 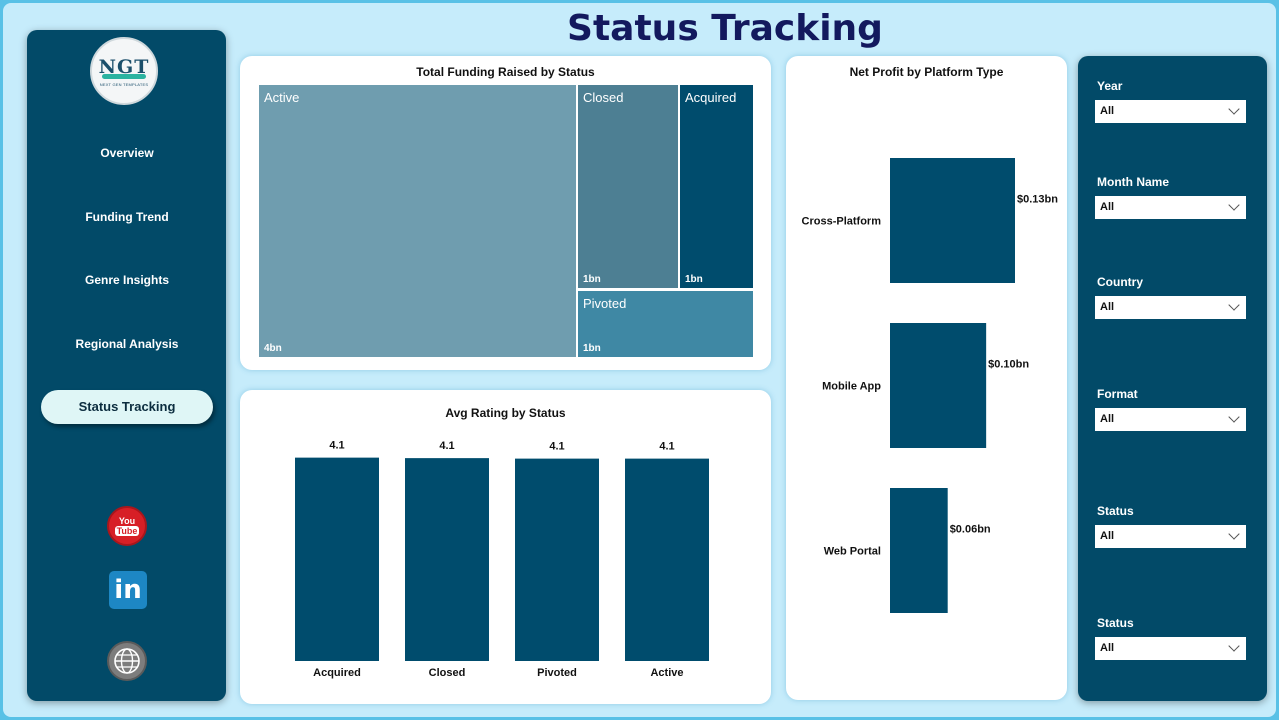 What do you see at coordinates (127, 531) in the screenshot?
I see `youtube-icon-text-tube: Tube` at bounding box center [127, 531].